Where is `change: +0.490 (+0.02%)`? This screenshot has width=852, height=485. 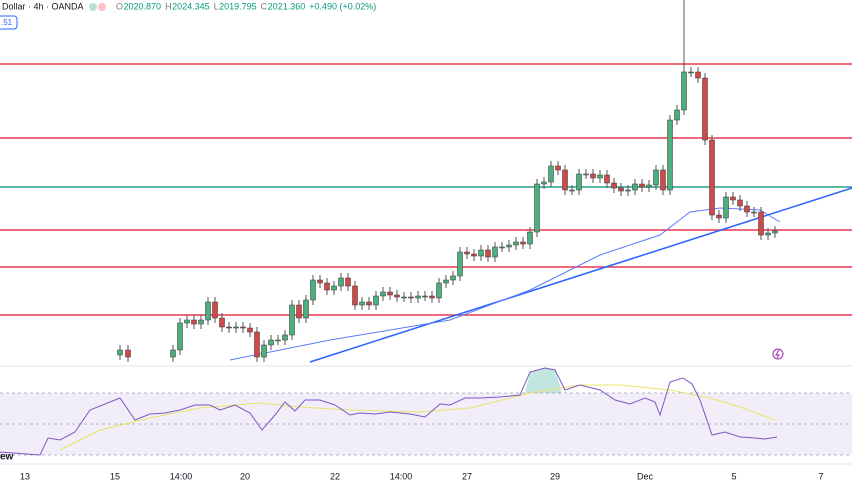
change: +0.490 (+0.02%) is located at coordinates (342, 6).